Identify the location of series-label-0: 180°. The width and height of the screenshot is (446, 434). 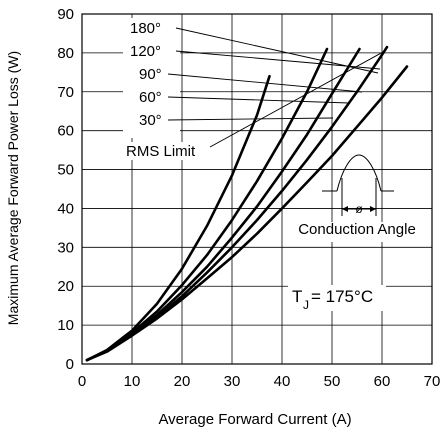
(145, 28).